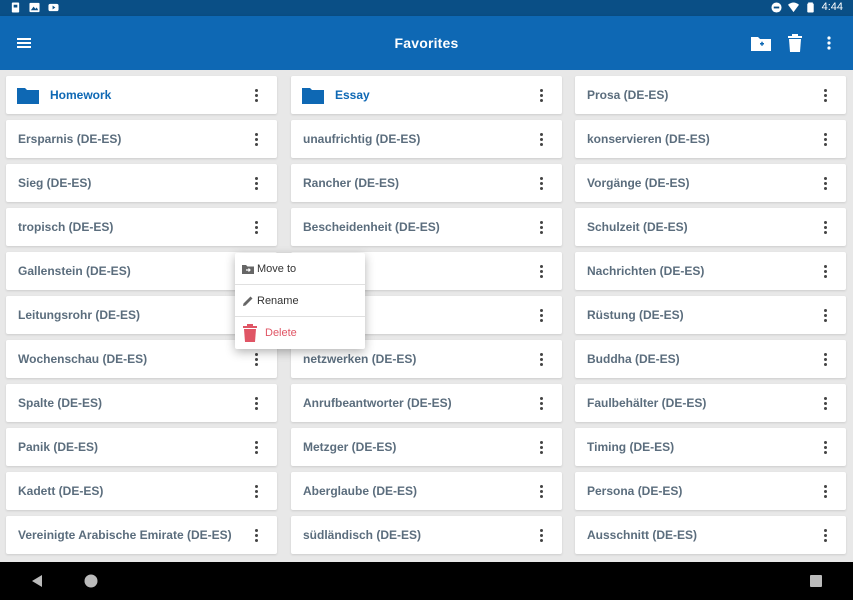 The height and width of the screenshot is (600, 853). What do you see at coordinates (362, 535) in the screenshot?
I see `favorite-label: südländisch (DE-ES)` at bounding box center [362, 535].